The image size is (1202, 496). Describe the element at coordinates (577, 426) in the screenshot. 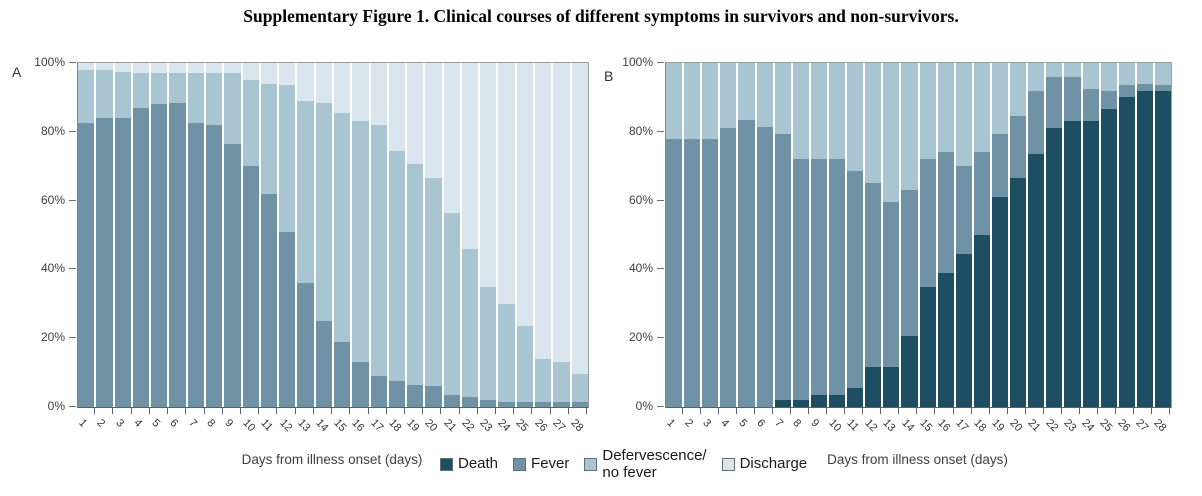

I see `x-tick-label: 28` at that location.